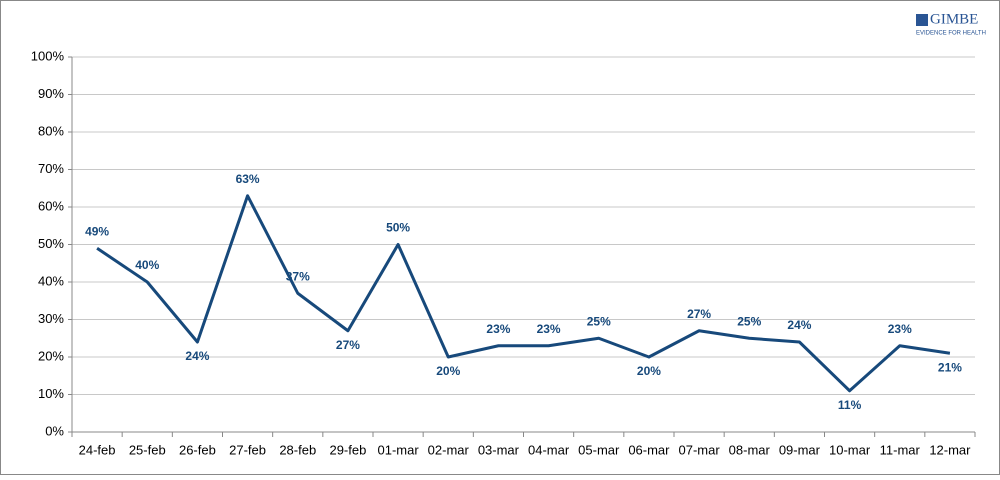  What do you see at coordinates (850, 405) in the screenshot?
I see `value-label: 11%` at bounding box center [850, 405].